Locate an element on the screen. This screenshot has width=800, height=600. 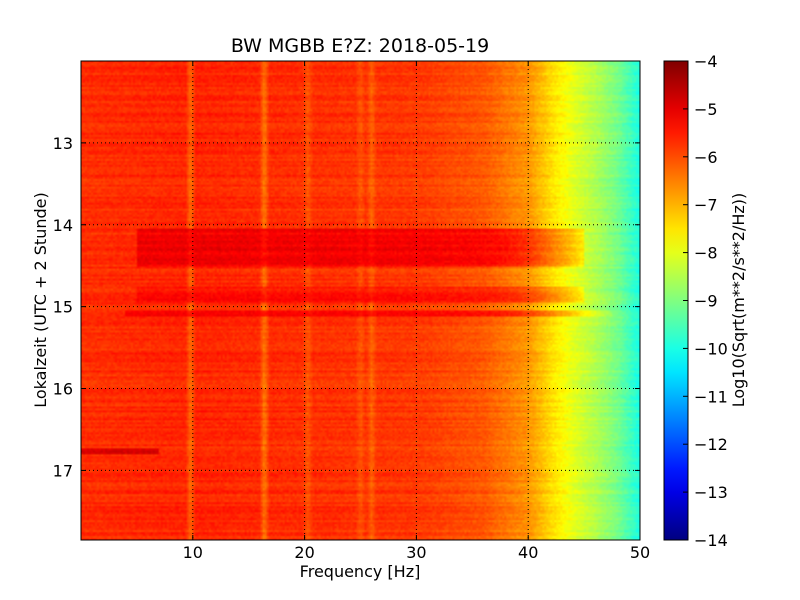
y-tick-label: 13 is located at coordinates (63, 143).